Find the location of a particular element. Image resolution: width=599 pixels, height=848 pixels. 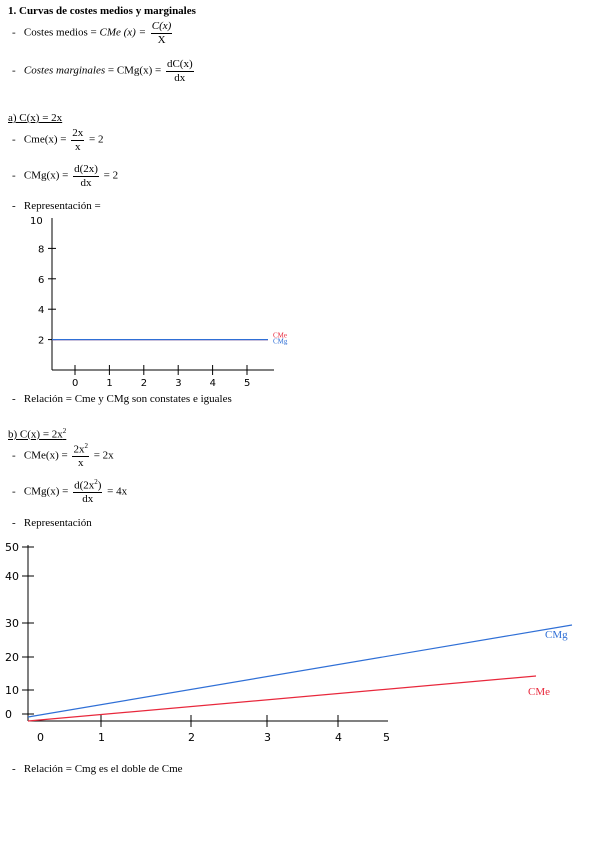

marginal-cost-fraction: dC(x) dx is located at coordinates (179, 71).